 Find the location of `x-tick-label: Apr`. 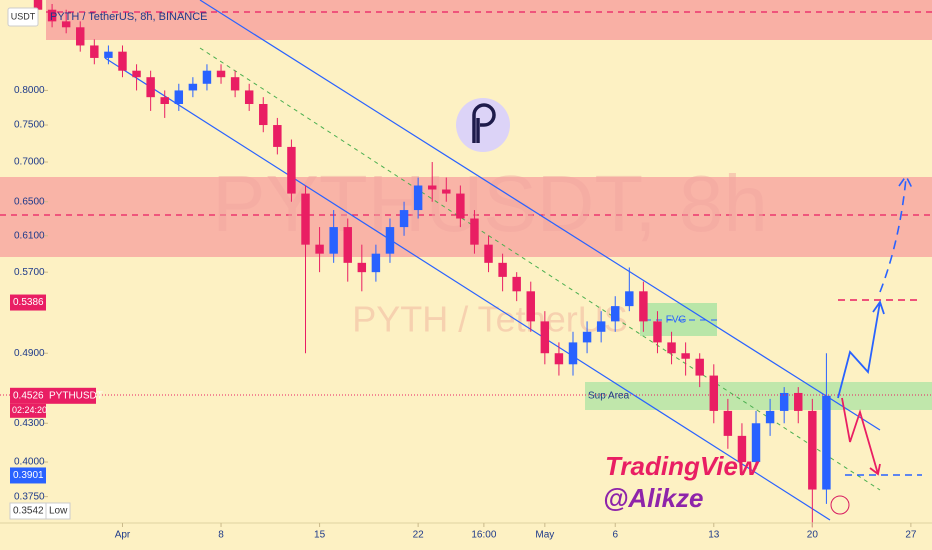

x-tick-label: Apr is located at coordinates (123, 535).